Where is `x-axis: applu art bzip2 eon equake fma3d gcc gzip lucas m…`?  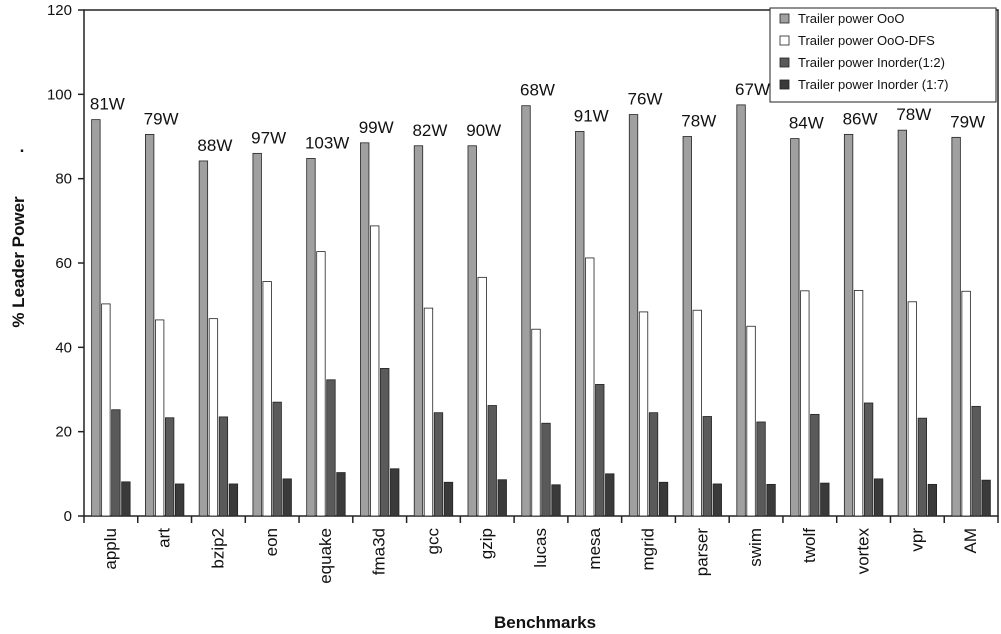 x-axis: applu art bzip2 eon equake fma3d gcc gzip lucas m… is located at coordinates (541, 550).